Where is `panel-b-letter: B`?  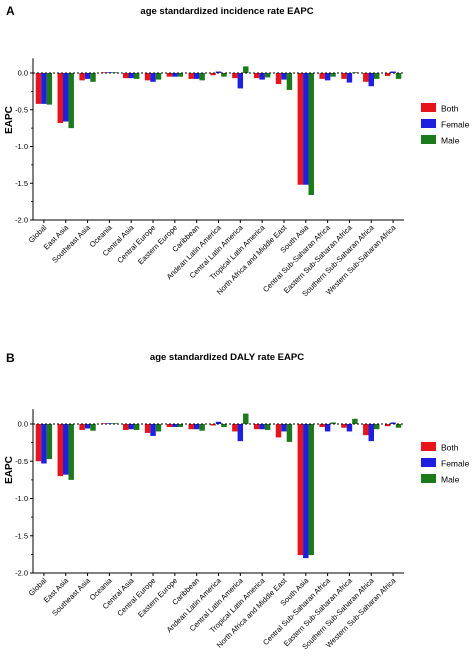 panel-b-letter: B is located at coordinates (10, 358).